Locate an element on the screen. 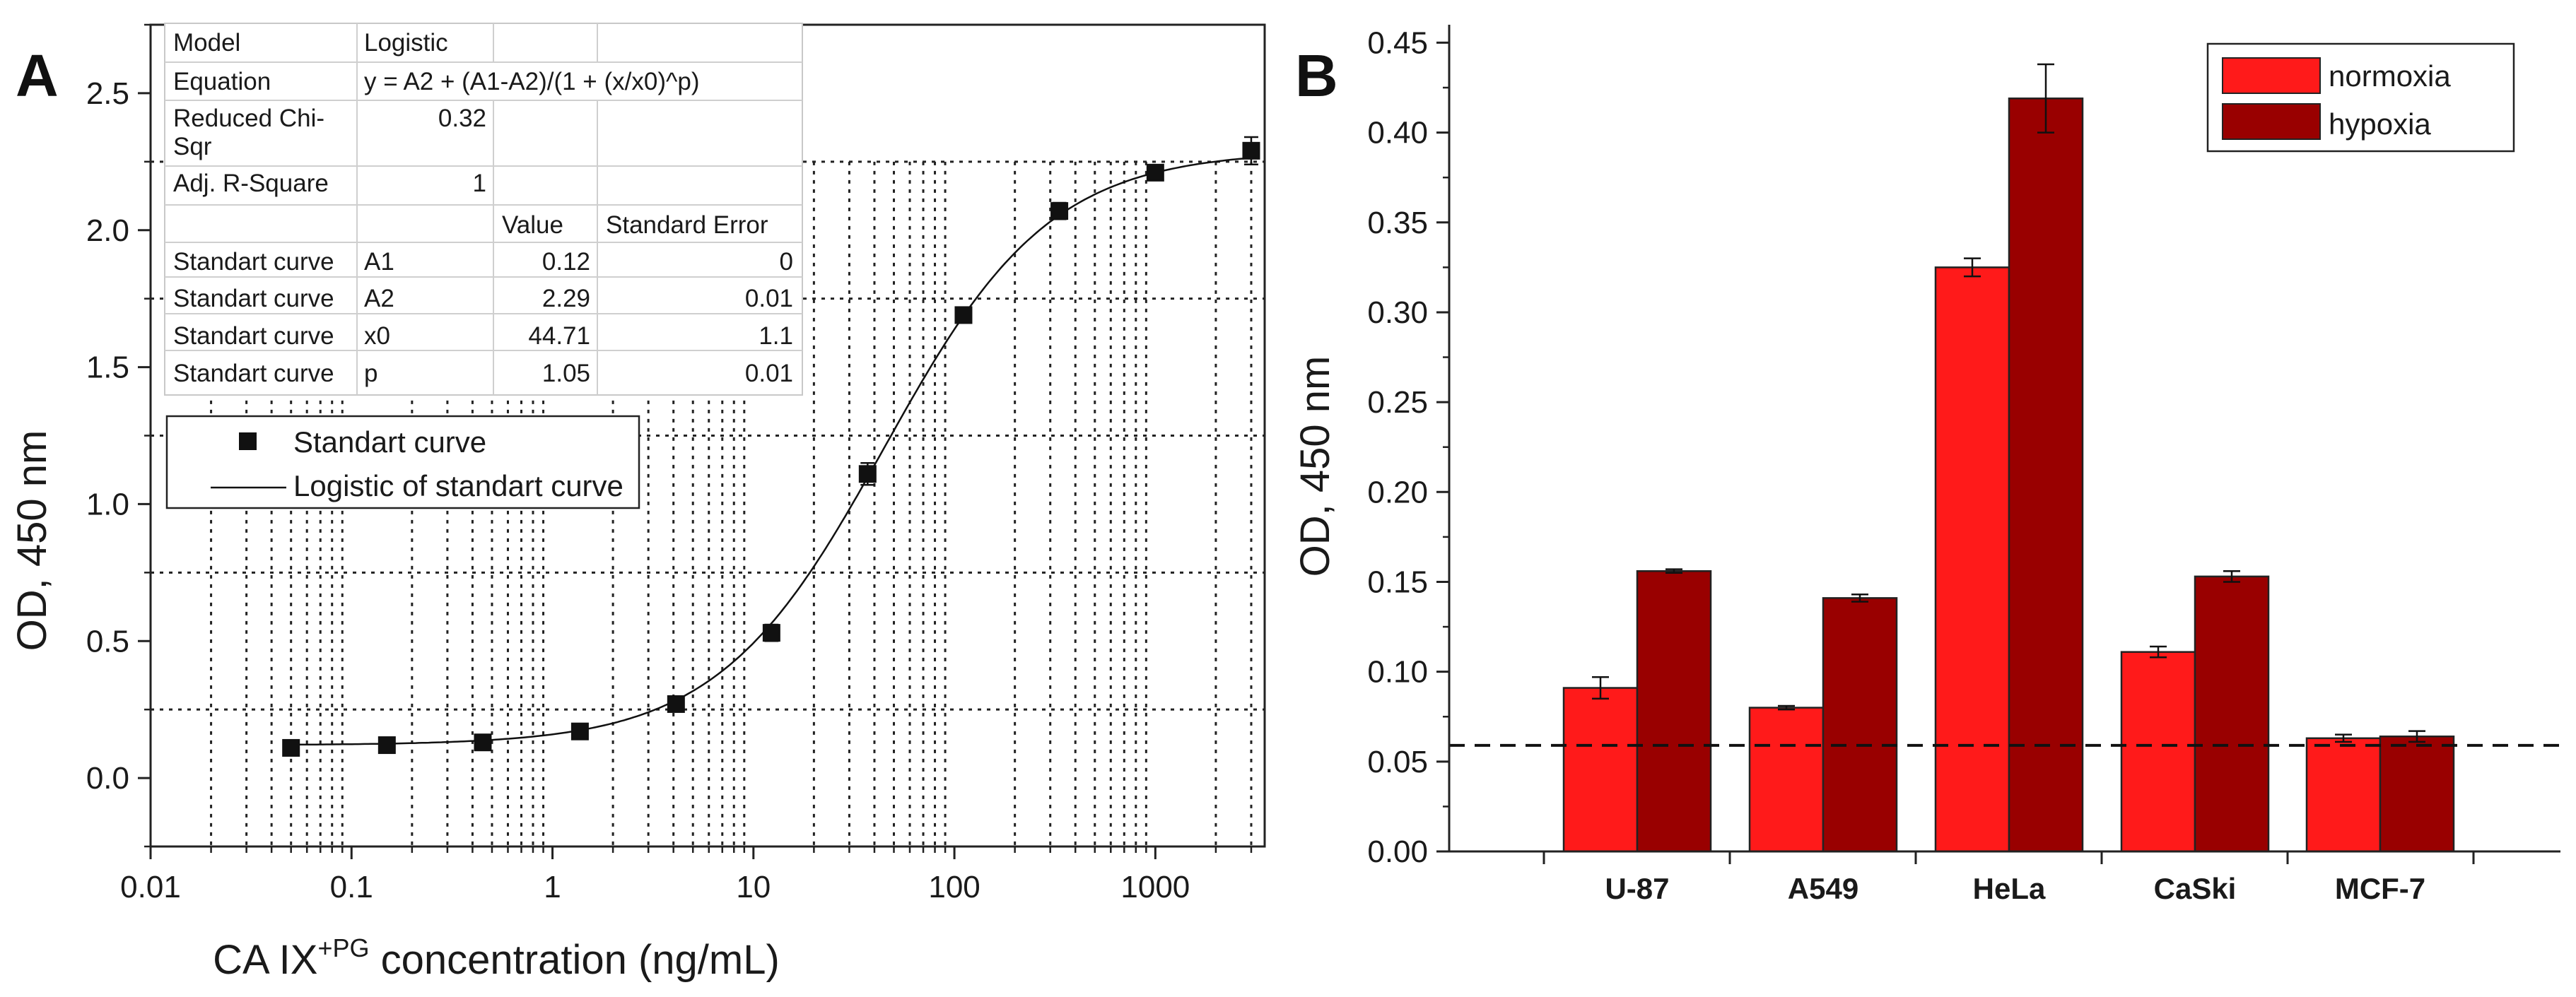 This screenshot has height=997, width=2576. legend-marker-square is located at coordinates (248, 441).